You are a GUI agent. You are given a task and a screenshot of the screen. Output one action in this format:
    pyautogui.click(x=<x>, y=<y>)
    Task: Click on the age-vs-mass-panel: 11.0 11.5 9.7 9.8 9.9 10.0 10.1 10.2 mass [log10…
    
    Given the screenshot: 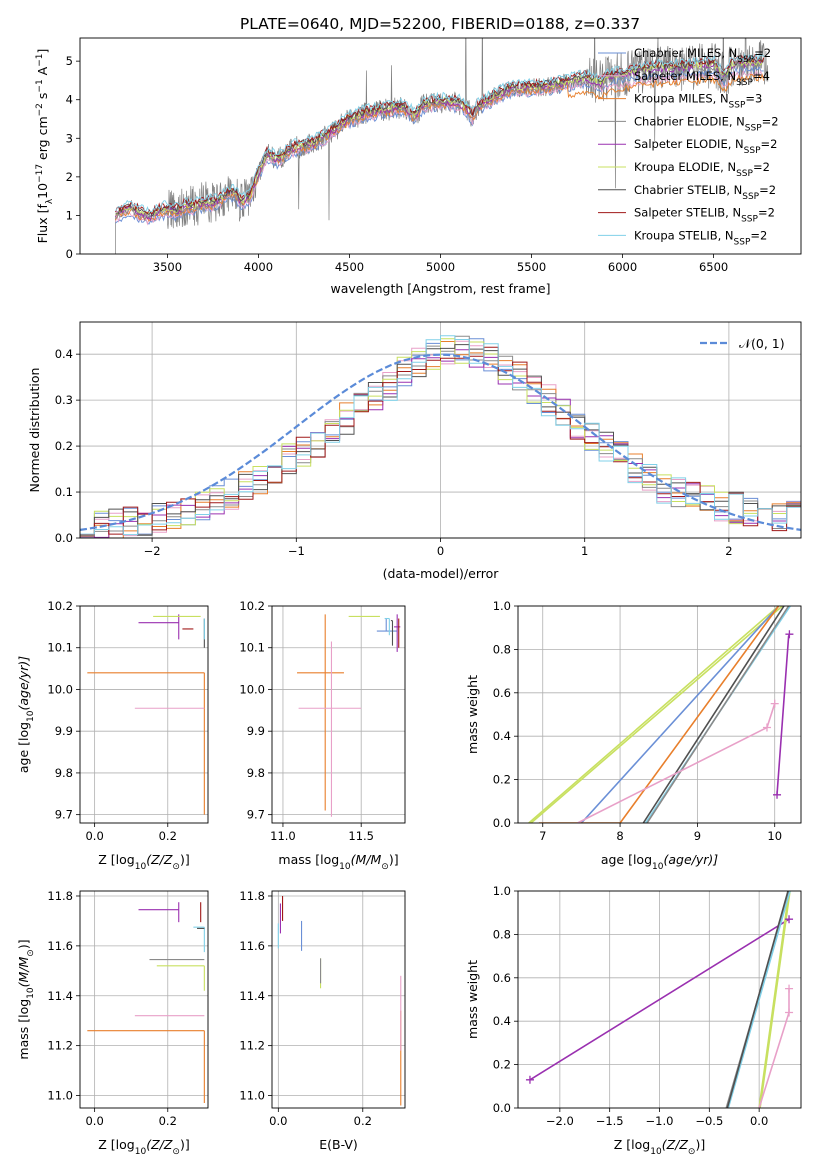 What is the action you would take?
    pyautogui.click(x=322, y=735)
    